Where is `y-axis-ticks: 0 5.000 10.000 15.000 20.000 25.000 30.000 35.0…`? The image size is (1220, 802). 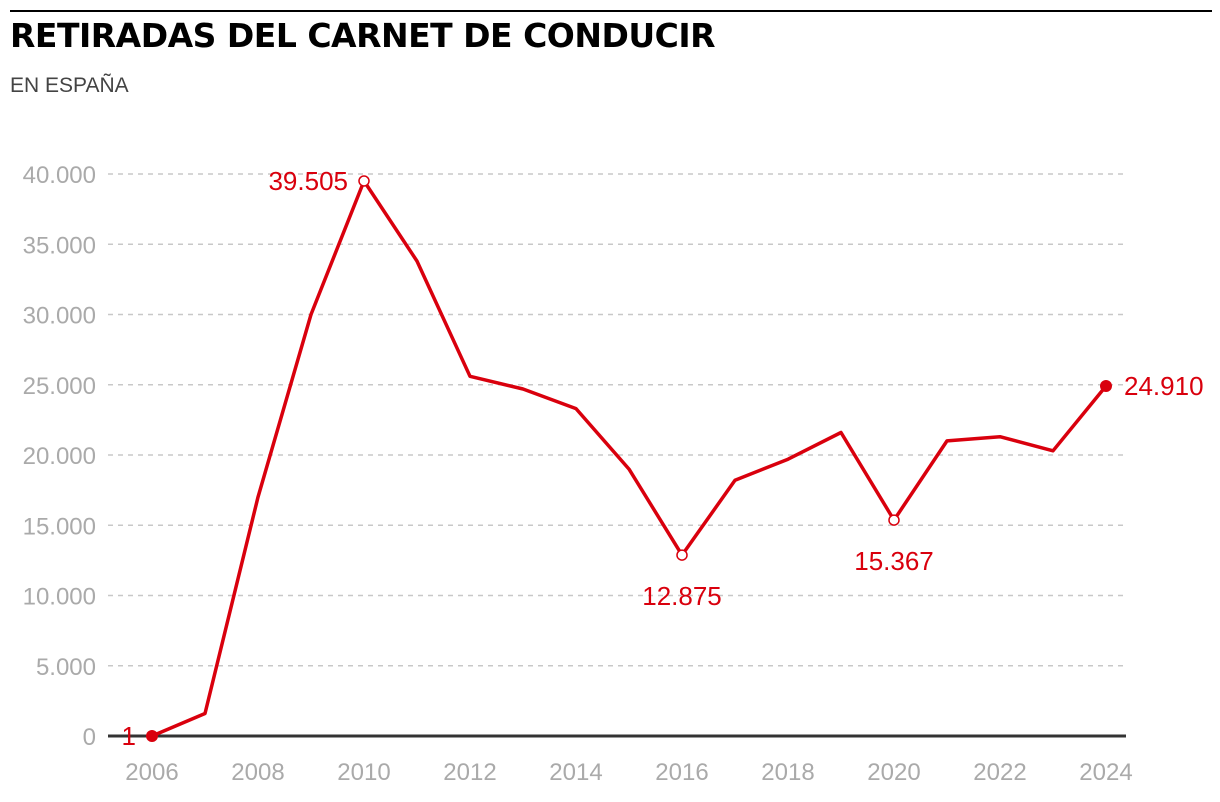 y-axis-ticks: 0 5.000 10.000 15.000 20.000 25.000 30.000 35.0… is located at coordinates (59, 456).